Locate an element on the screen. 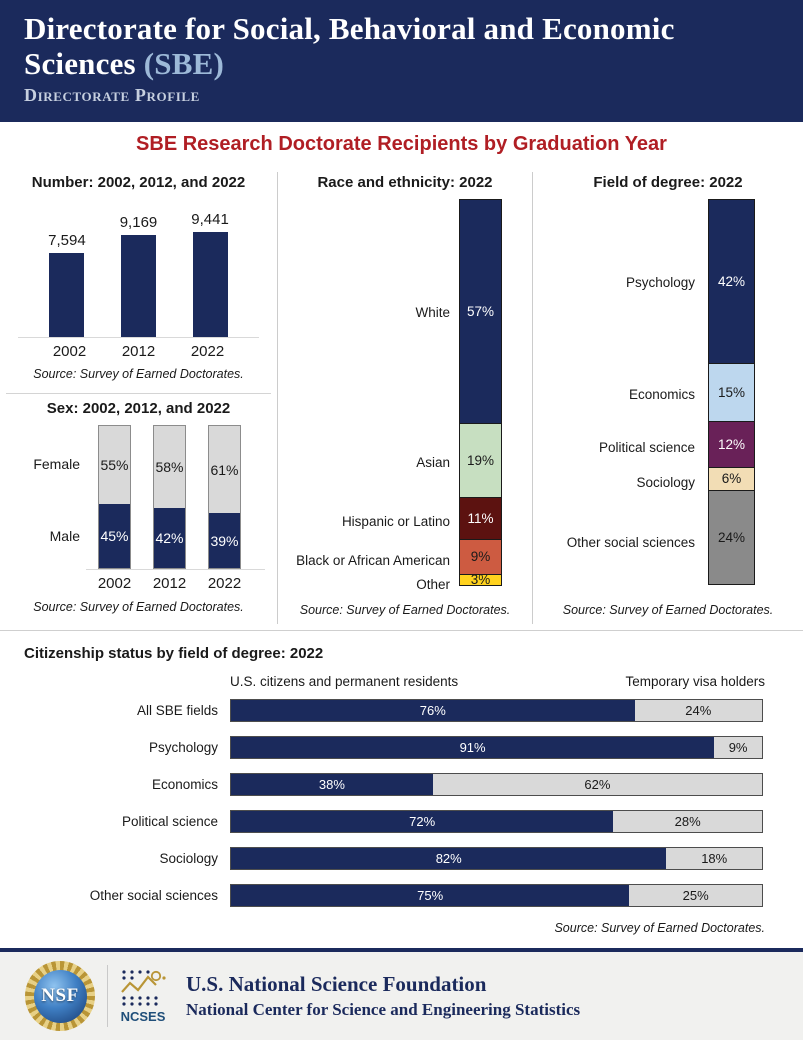  segment-label: Other is located at coordinates (433, 584).